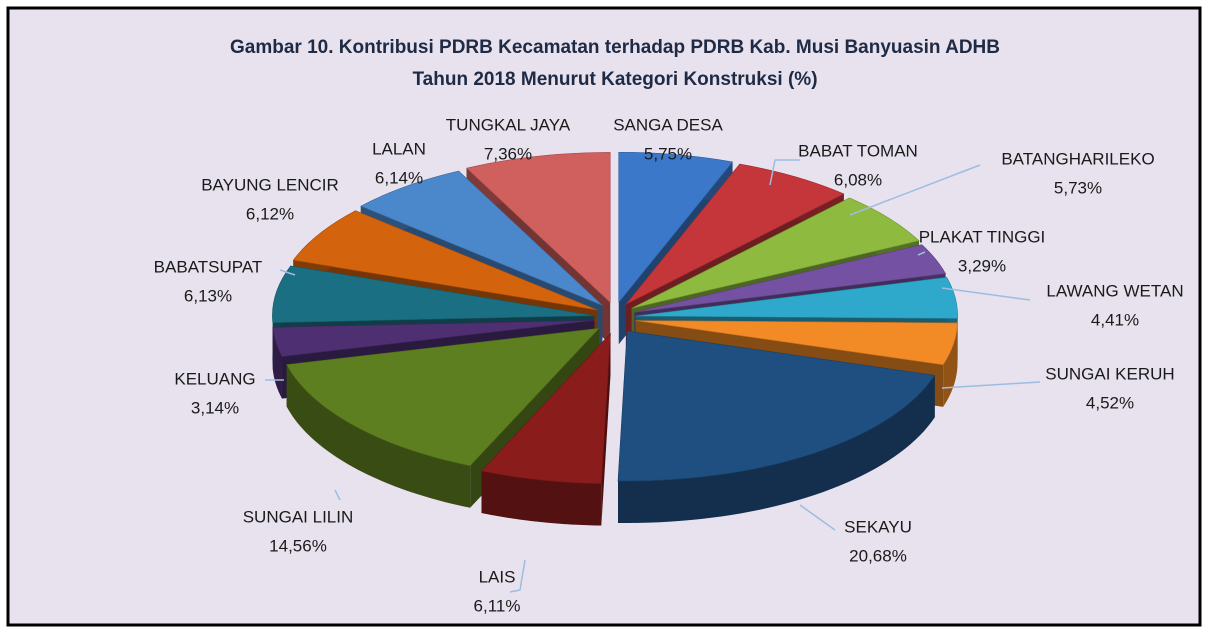 The height and width of the screenshot is (632, 1209). I want to click on data-label-name: SUNGAI LILIN, so click(298, 516).